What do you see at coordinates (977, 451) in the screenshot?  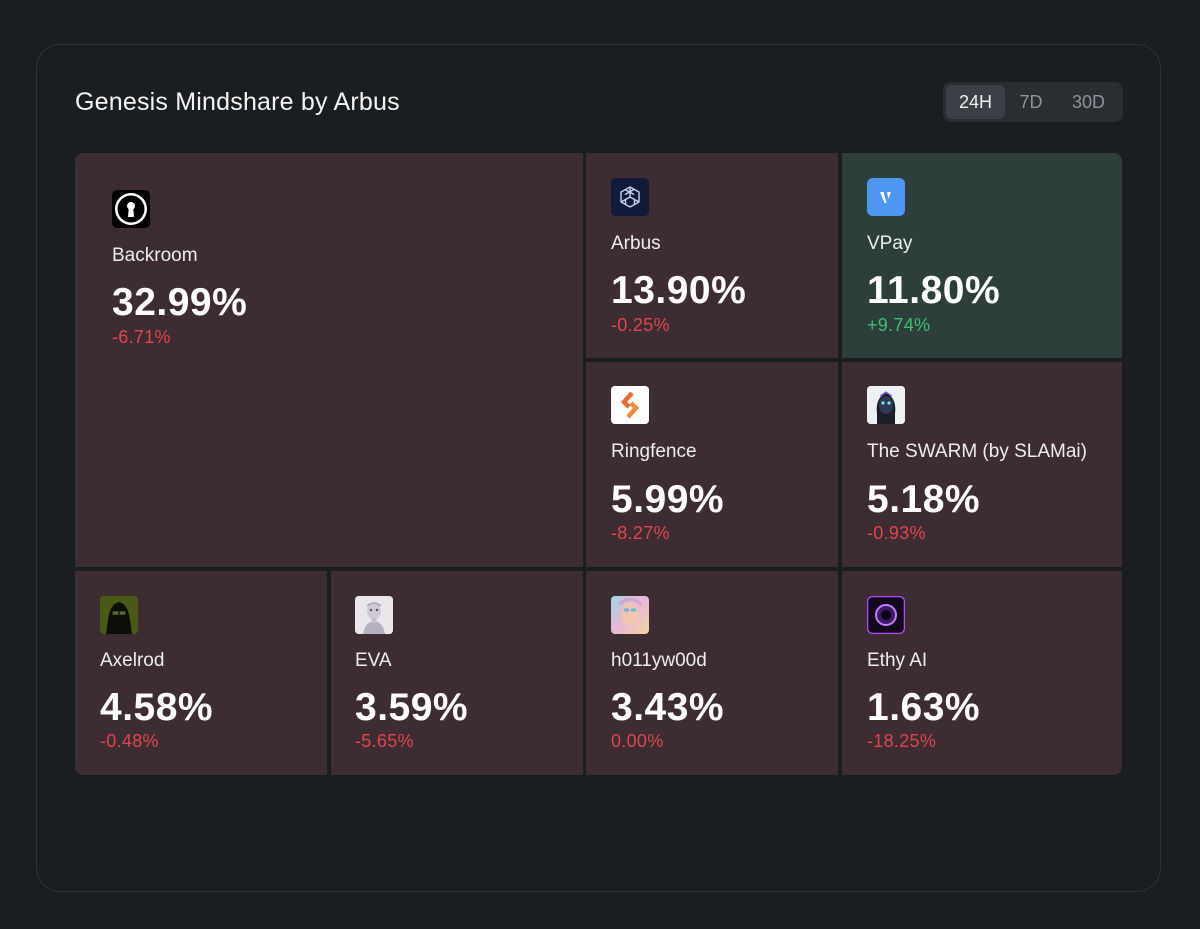 I see `tile-name: The SWARM (by SLAMai)` at bounding box center [977, 451].